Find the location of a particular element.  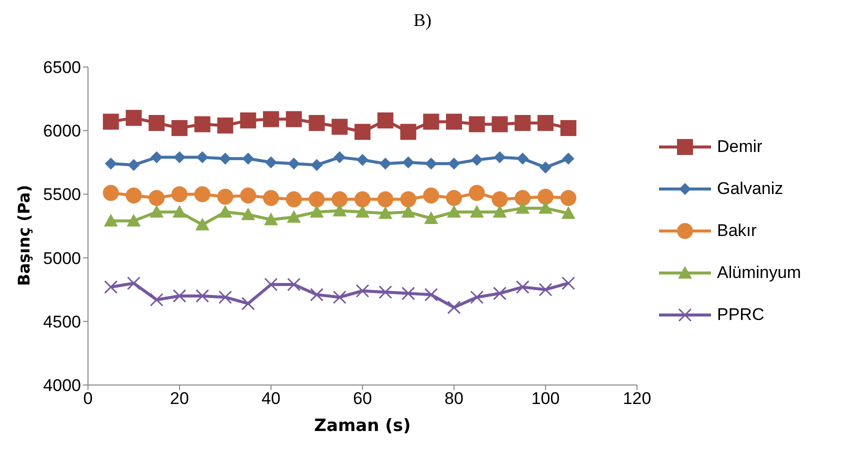

legend-label: Alüminyum is located at coordinates (759, 272).